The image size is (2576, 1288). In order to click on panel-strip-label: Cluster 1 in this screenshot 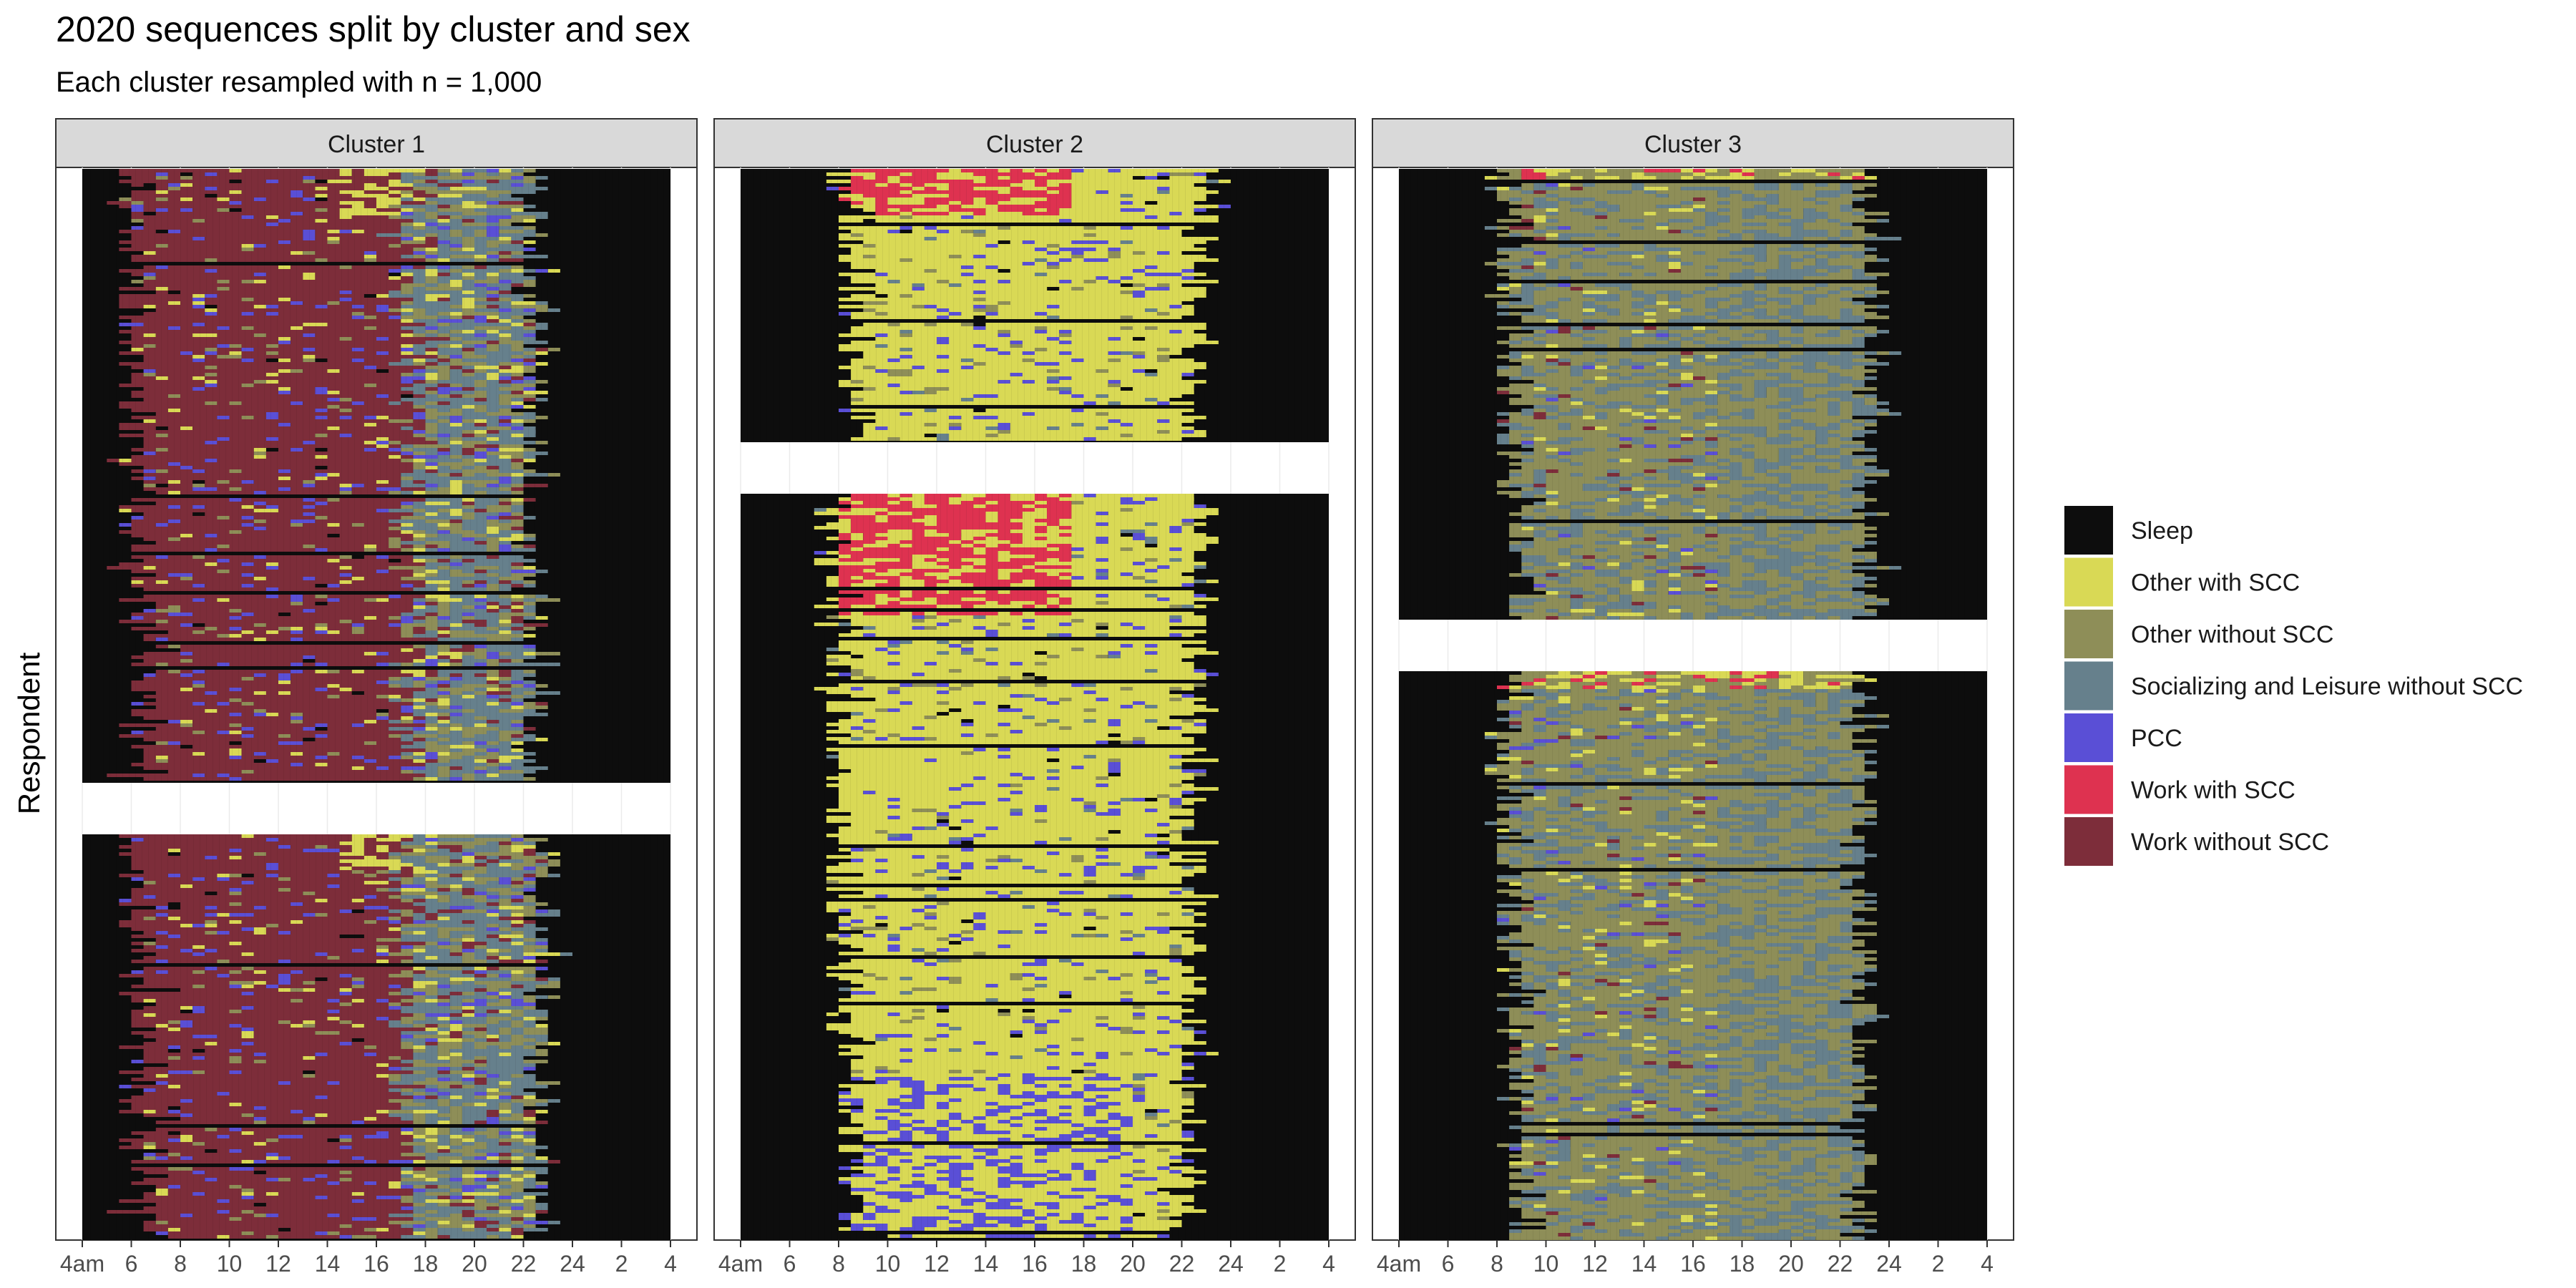, I will do `click(376, 144)`.